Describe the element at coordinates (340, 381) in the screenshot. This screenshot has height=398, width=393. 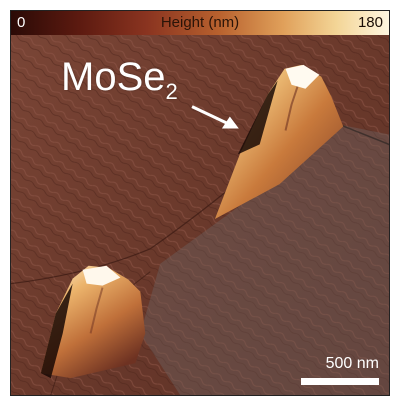
I see `scalebar-line` at that location.